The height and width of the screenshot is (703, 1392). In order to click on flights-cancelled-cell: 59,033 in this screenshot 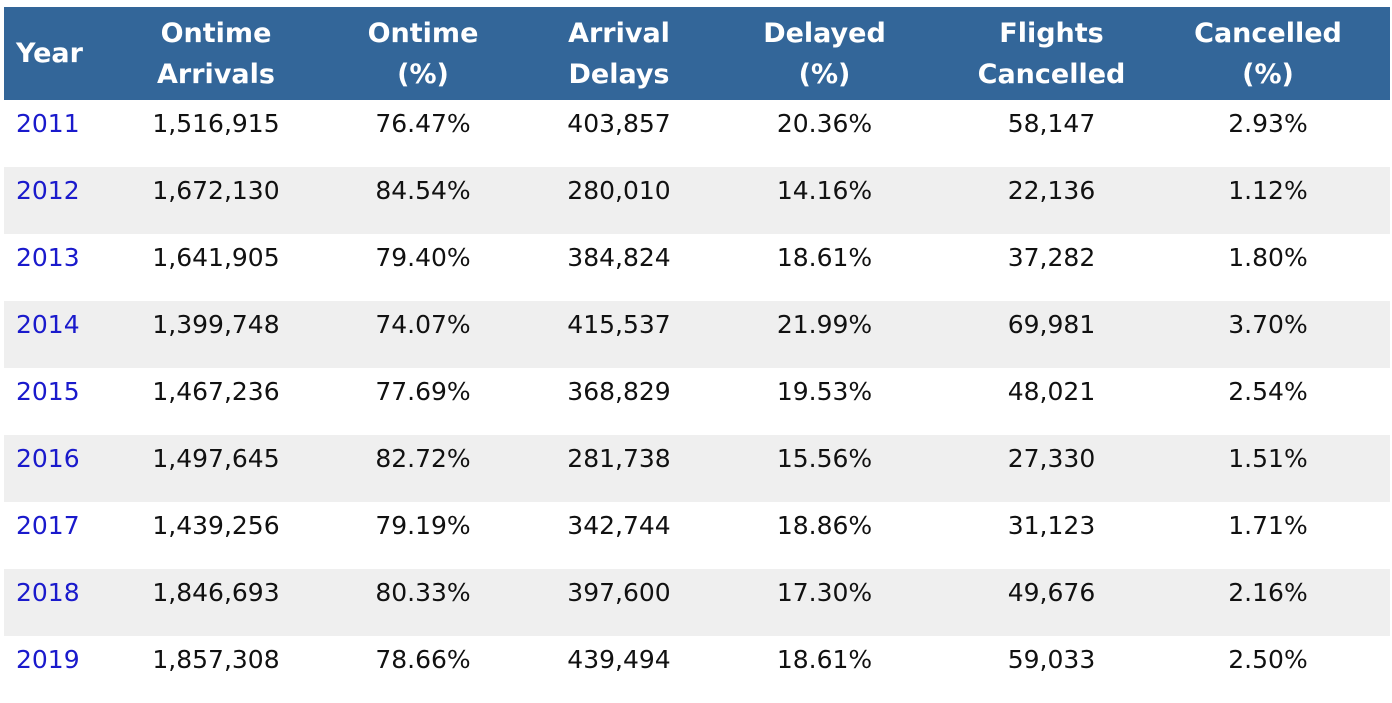, I will do `click(1051, 659)`.